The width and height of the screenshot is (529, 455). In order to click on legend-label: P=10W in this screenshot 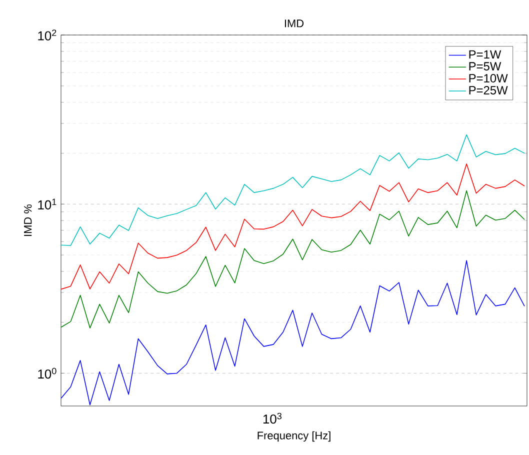, I will do `click(488, 78)`.